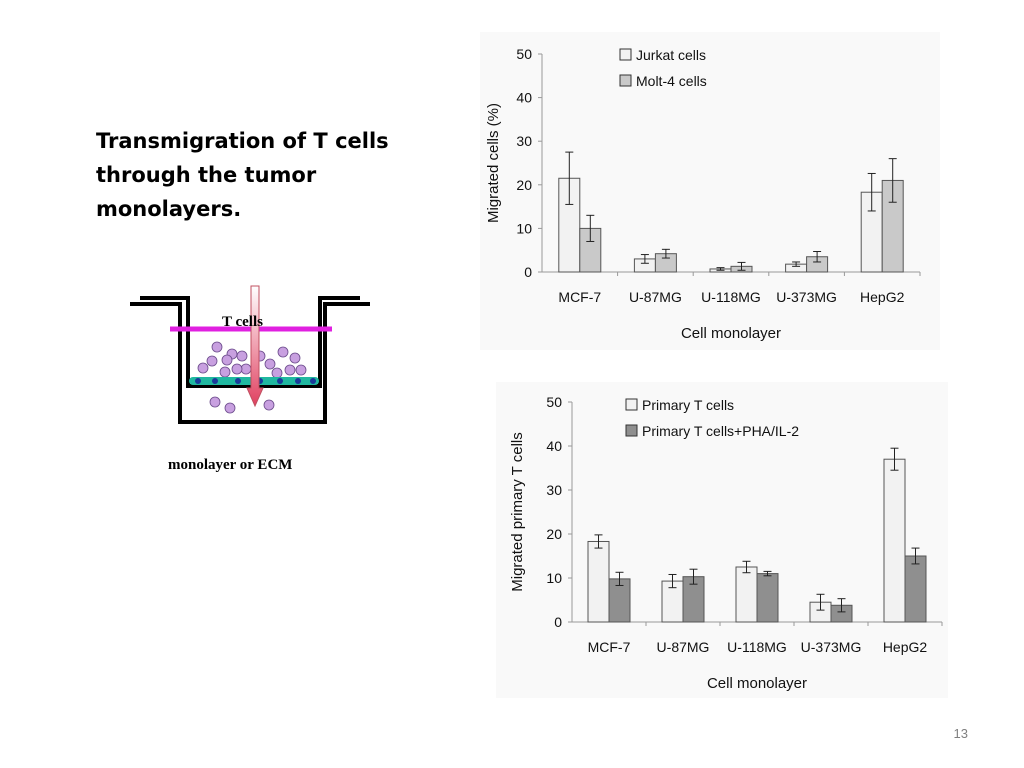 The image size is (1024, 768). What do you see at coordinates (688, 405) in the screenshot?
I see `legend-label: Primary T cells` at bounding box center [688, 405].